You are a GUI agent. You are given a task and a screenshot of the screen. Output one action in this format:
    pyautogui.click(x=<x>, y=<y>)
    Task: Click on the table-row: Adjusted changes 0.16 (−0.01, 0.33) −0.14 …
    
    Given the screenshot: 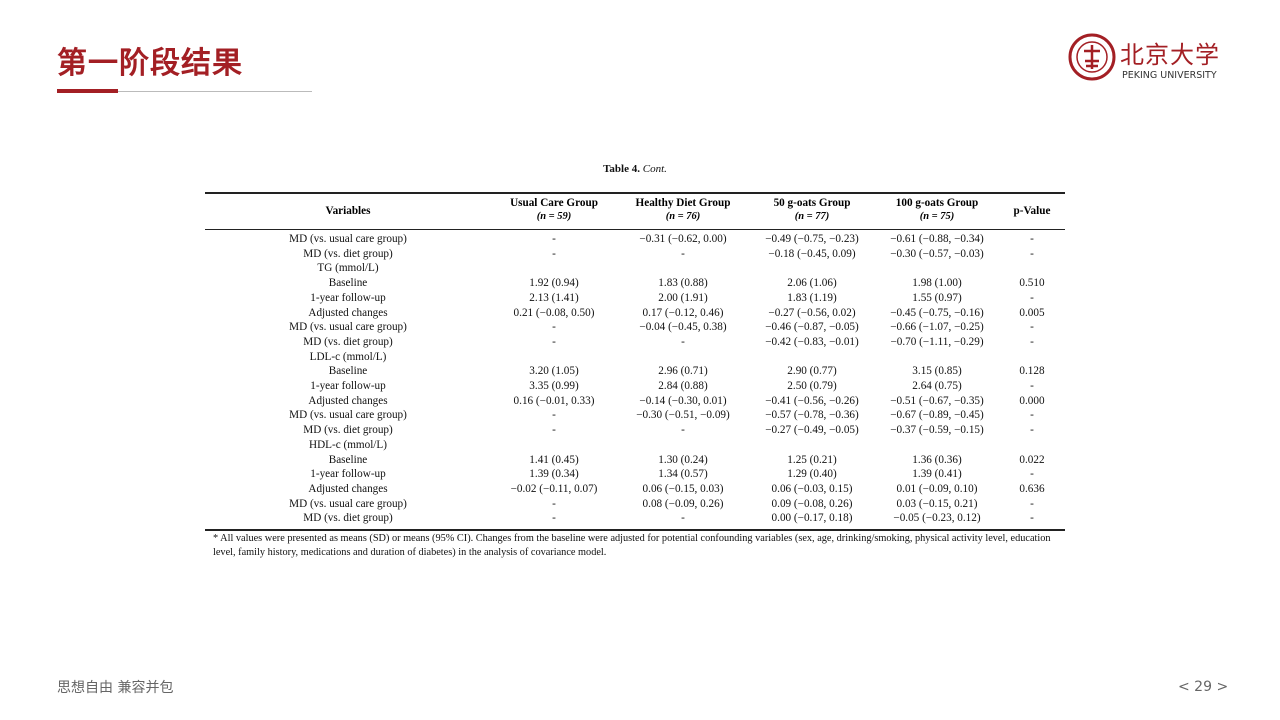 What is the action you would take?
    pyautogui.click(x=635, y=401)
    